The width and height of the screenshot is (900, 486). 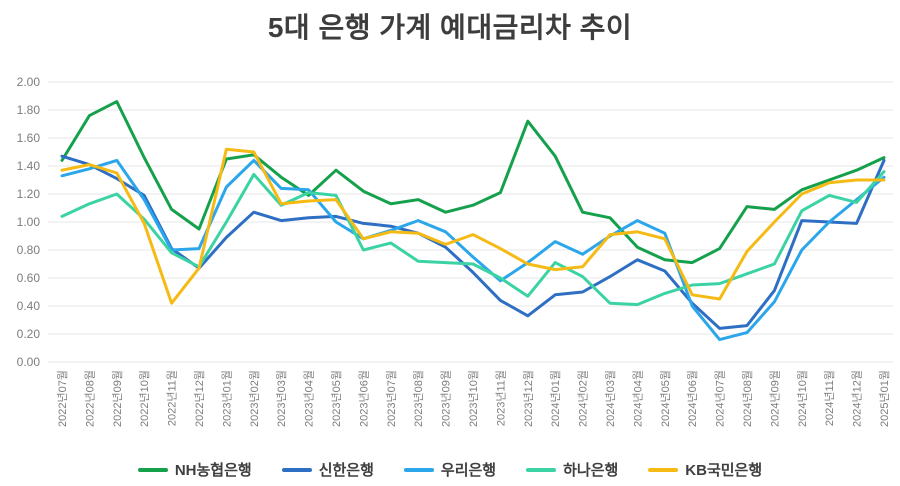 What do you see at coordinates (665, 398) in the screenshot?
I see `x-axis-tick-label: 2024년05월` at bounding box center [665, 398].